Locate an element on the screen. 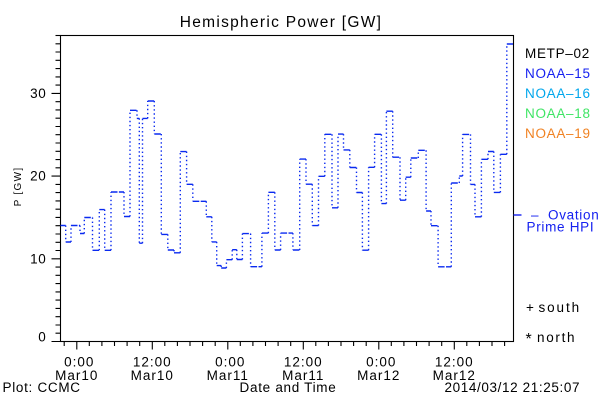  svg-text: 10 is located at coordinates (38, 258).